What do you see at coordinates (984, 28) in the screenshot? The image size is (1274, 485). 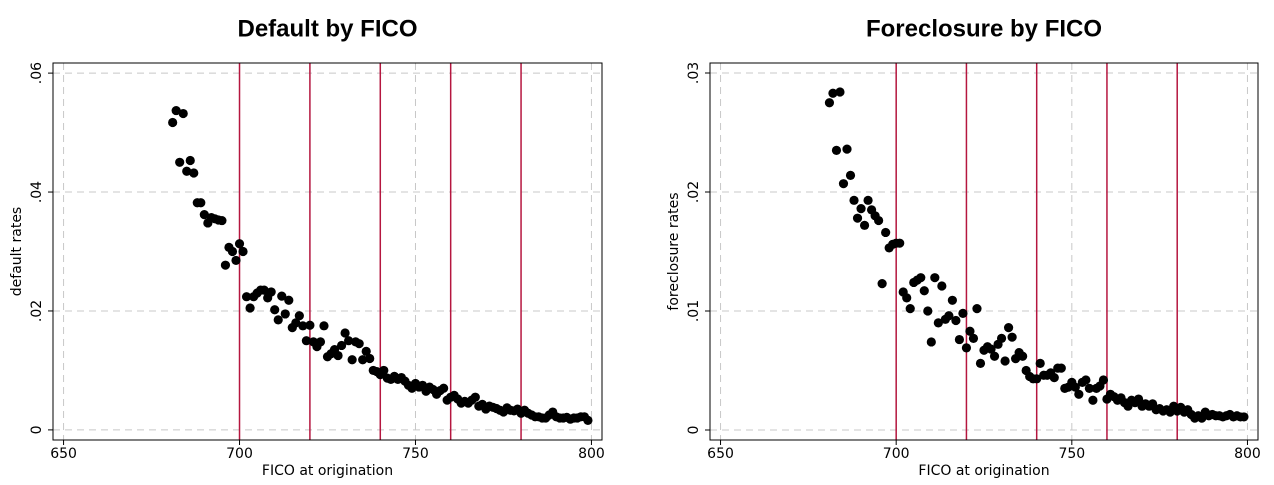 I see `chart-title: Foreclosure by FICO` at bounding box center [984, 28].